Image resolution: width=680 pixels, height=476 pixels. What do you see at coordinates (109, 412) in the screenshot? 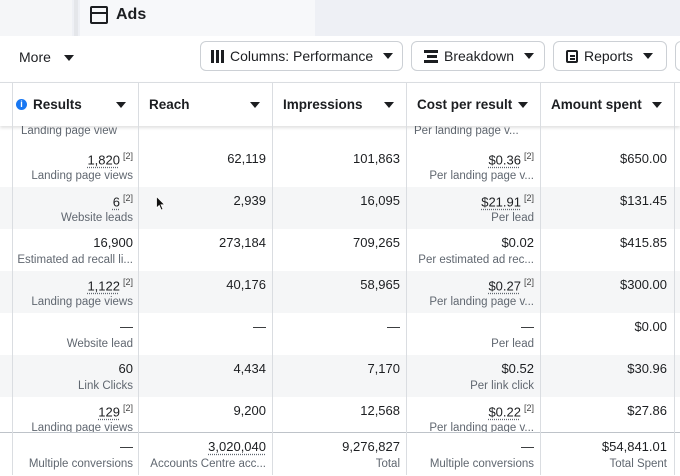
I see `results-value: 129` at bounding box center [109, 412].